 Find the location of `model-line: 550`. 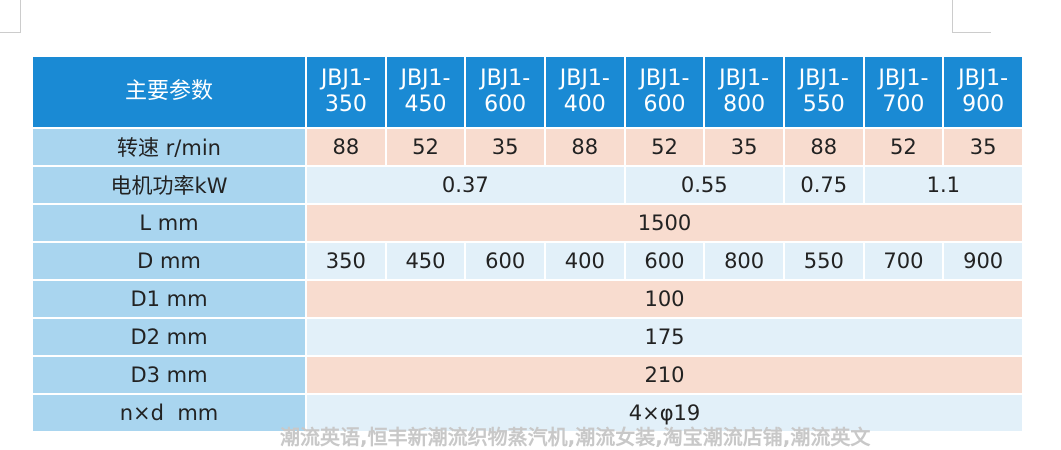

model-line: 550 is located at coordinates (823, 104).